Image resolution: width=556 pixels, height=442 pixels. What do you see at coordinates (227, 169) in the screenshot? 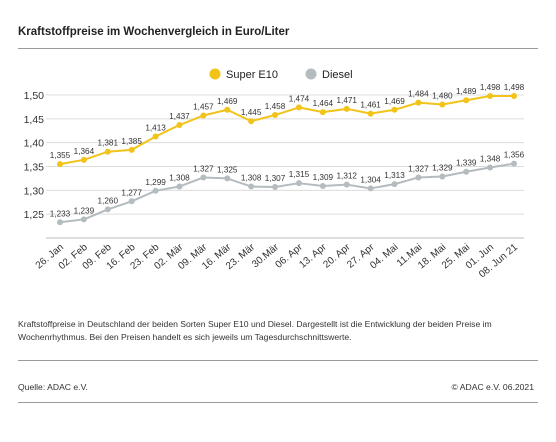
I see `data-label: 1,325` at bounding box center [227, 169].